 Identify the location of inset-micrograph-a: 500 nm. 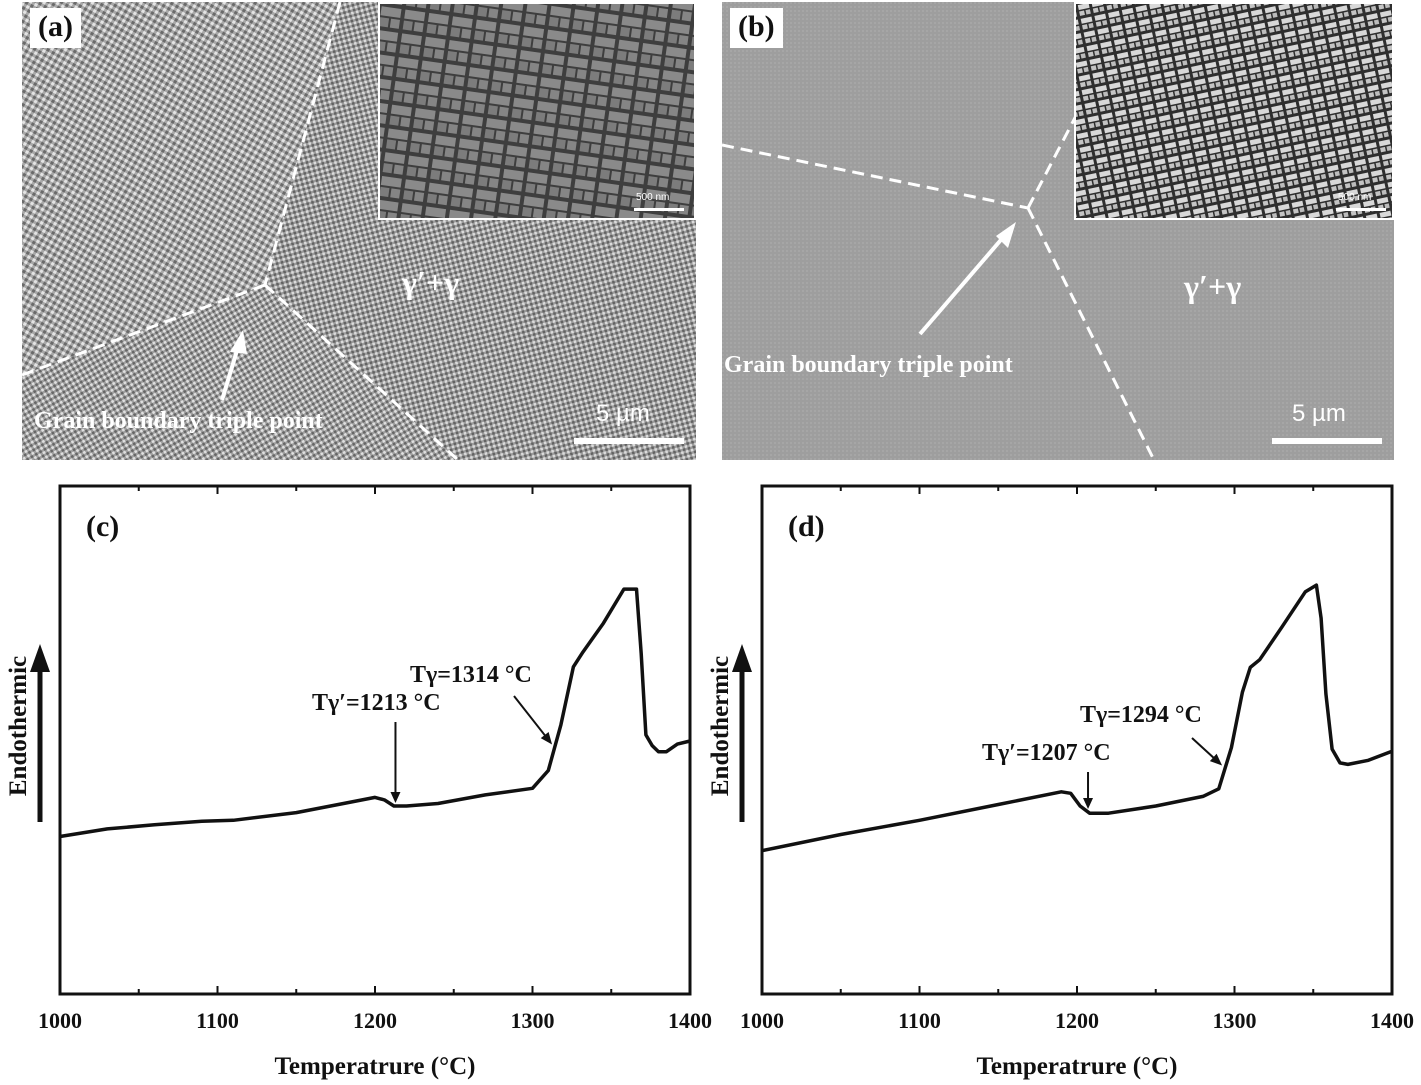
(537, 111).